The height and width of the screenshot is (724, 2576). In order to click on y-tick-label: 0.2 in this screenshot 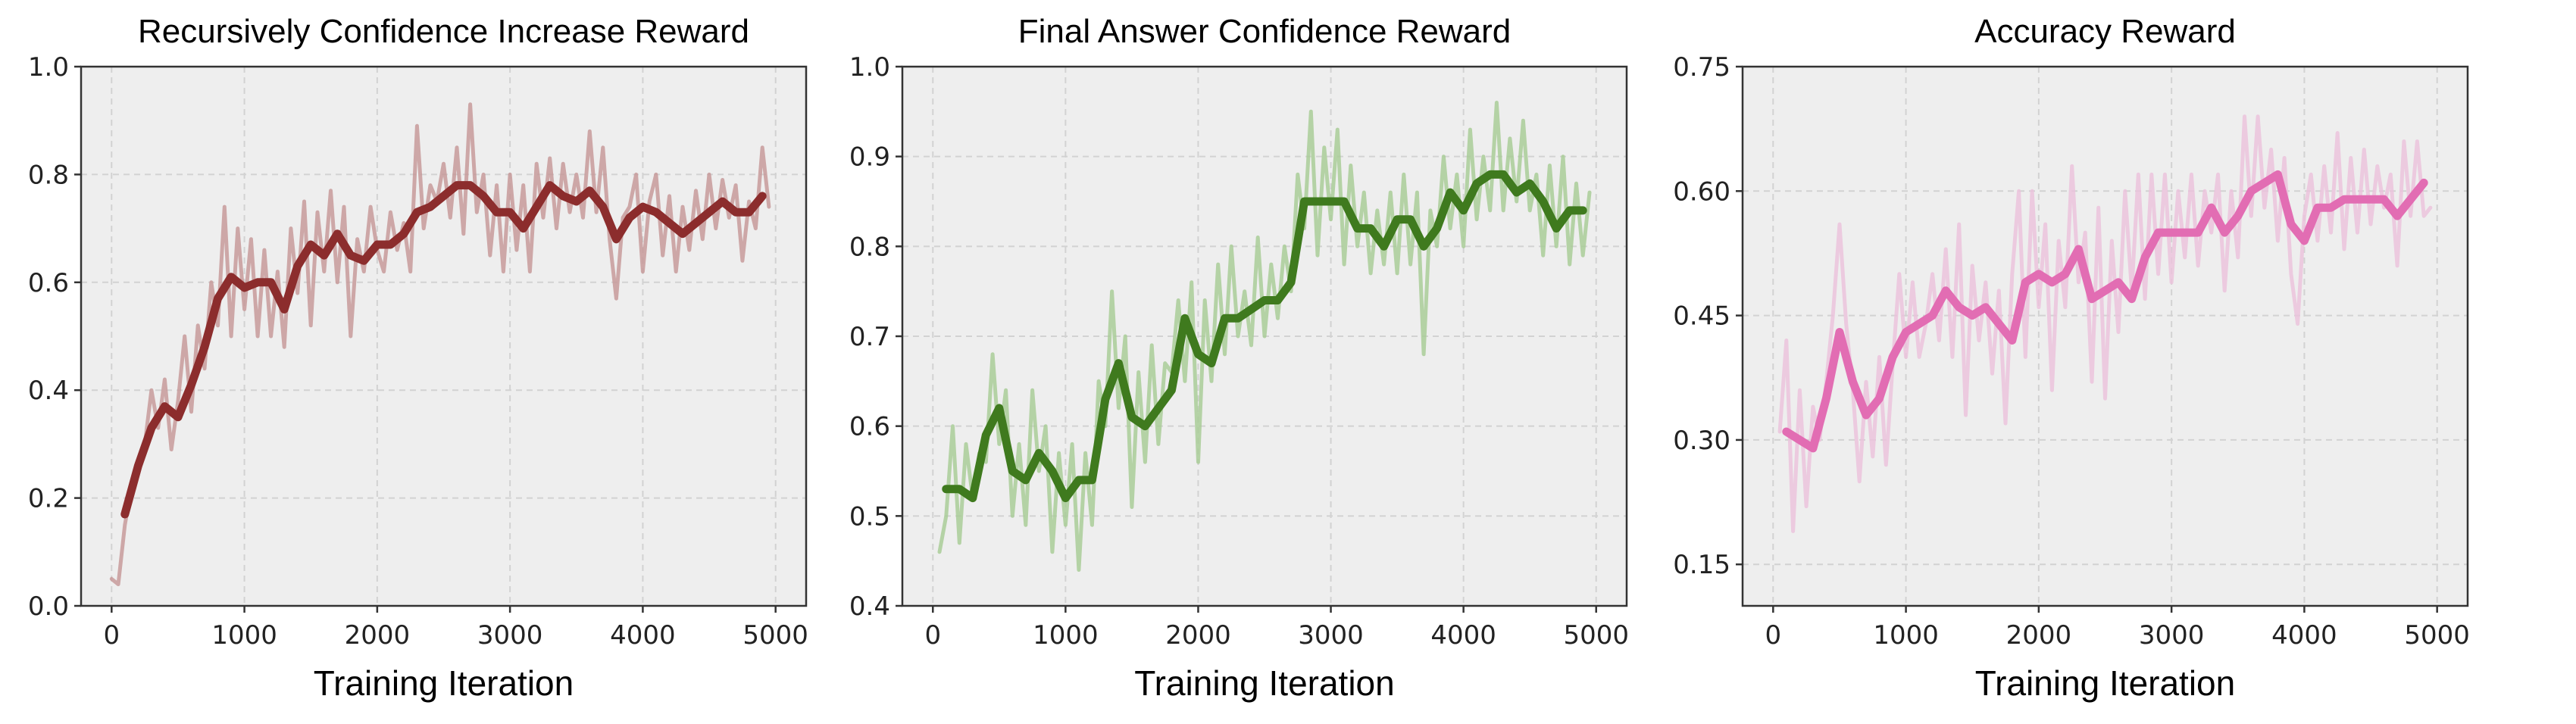, I will do `click(48, 499)`.